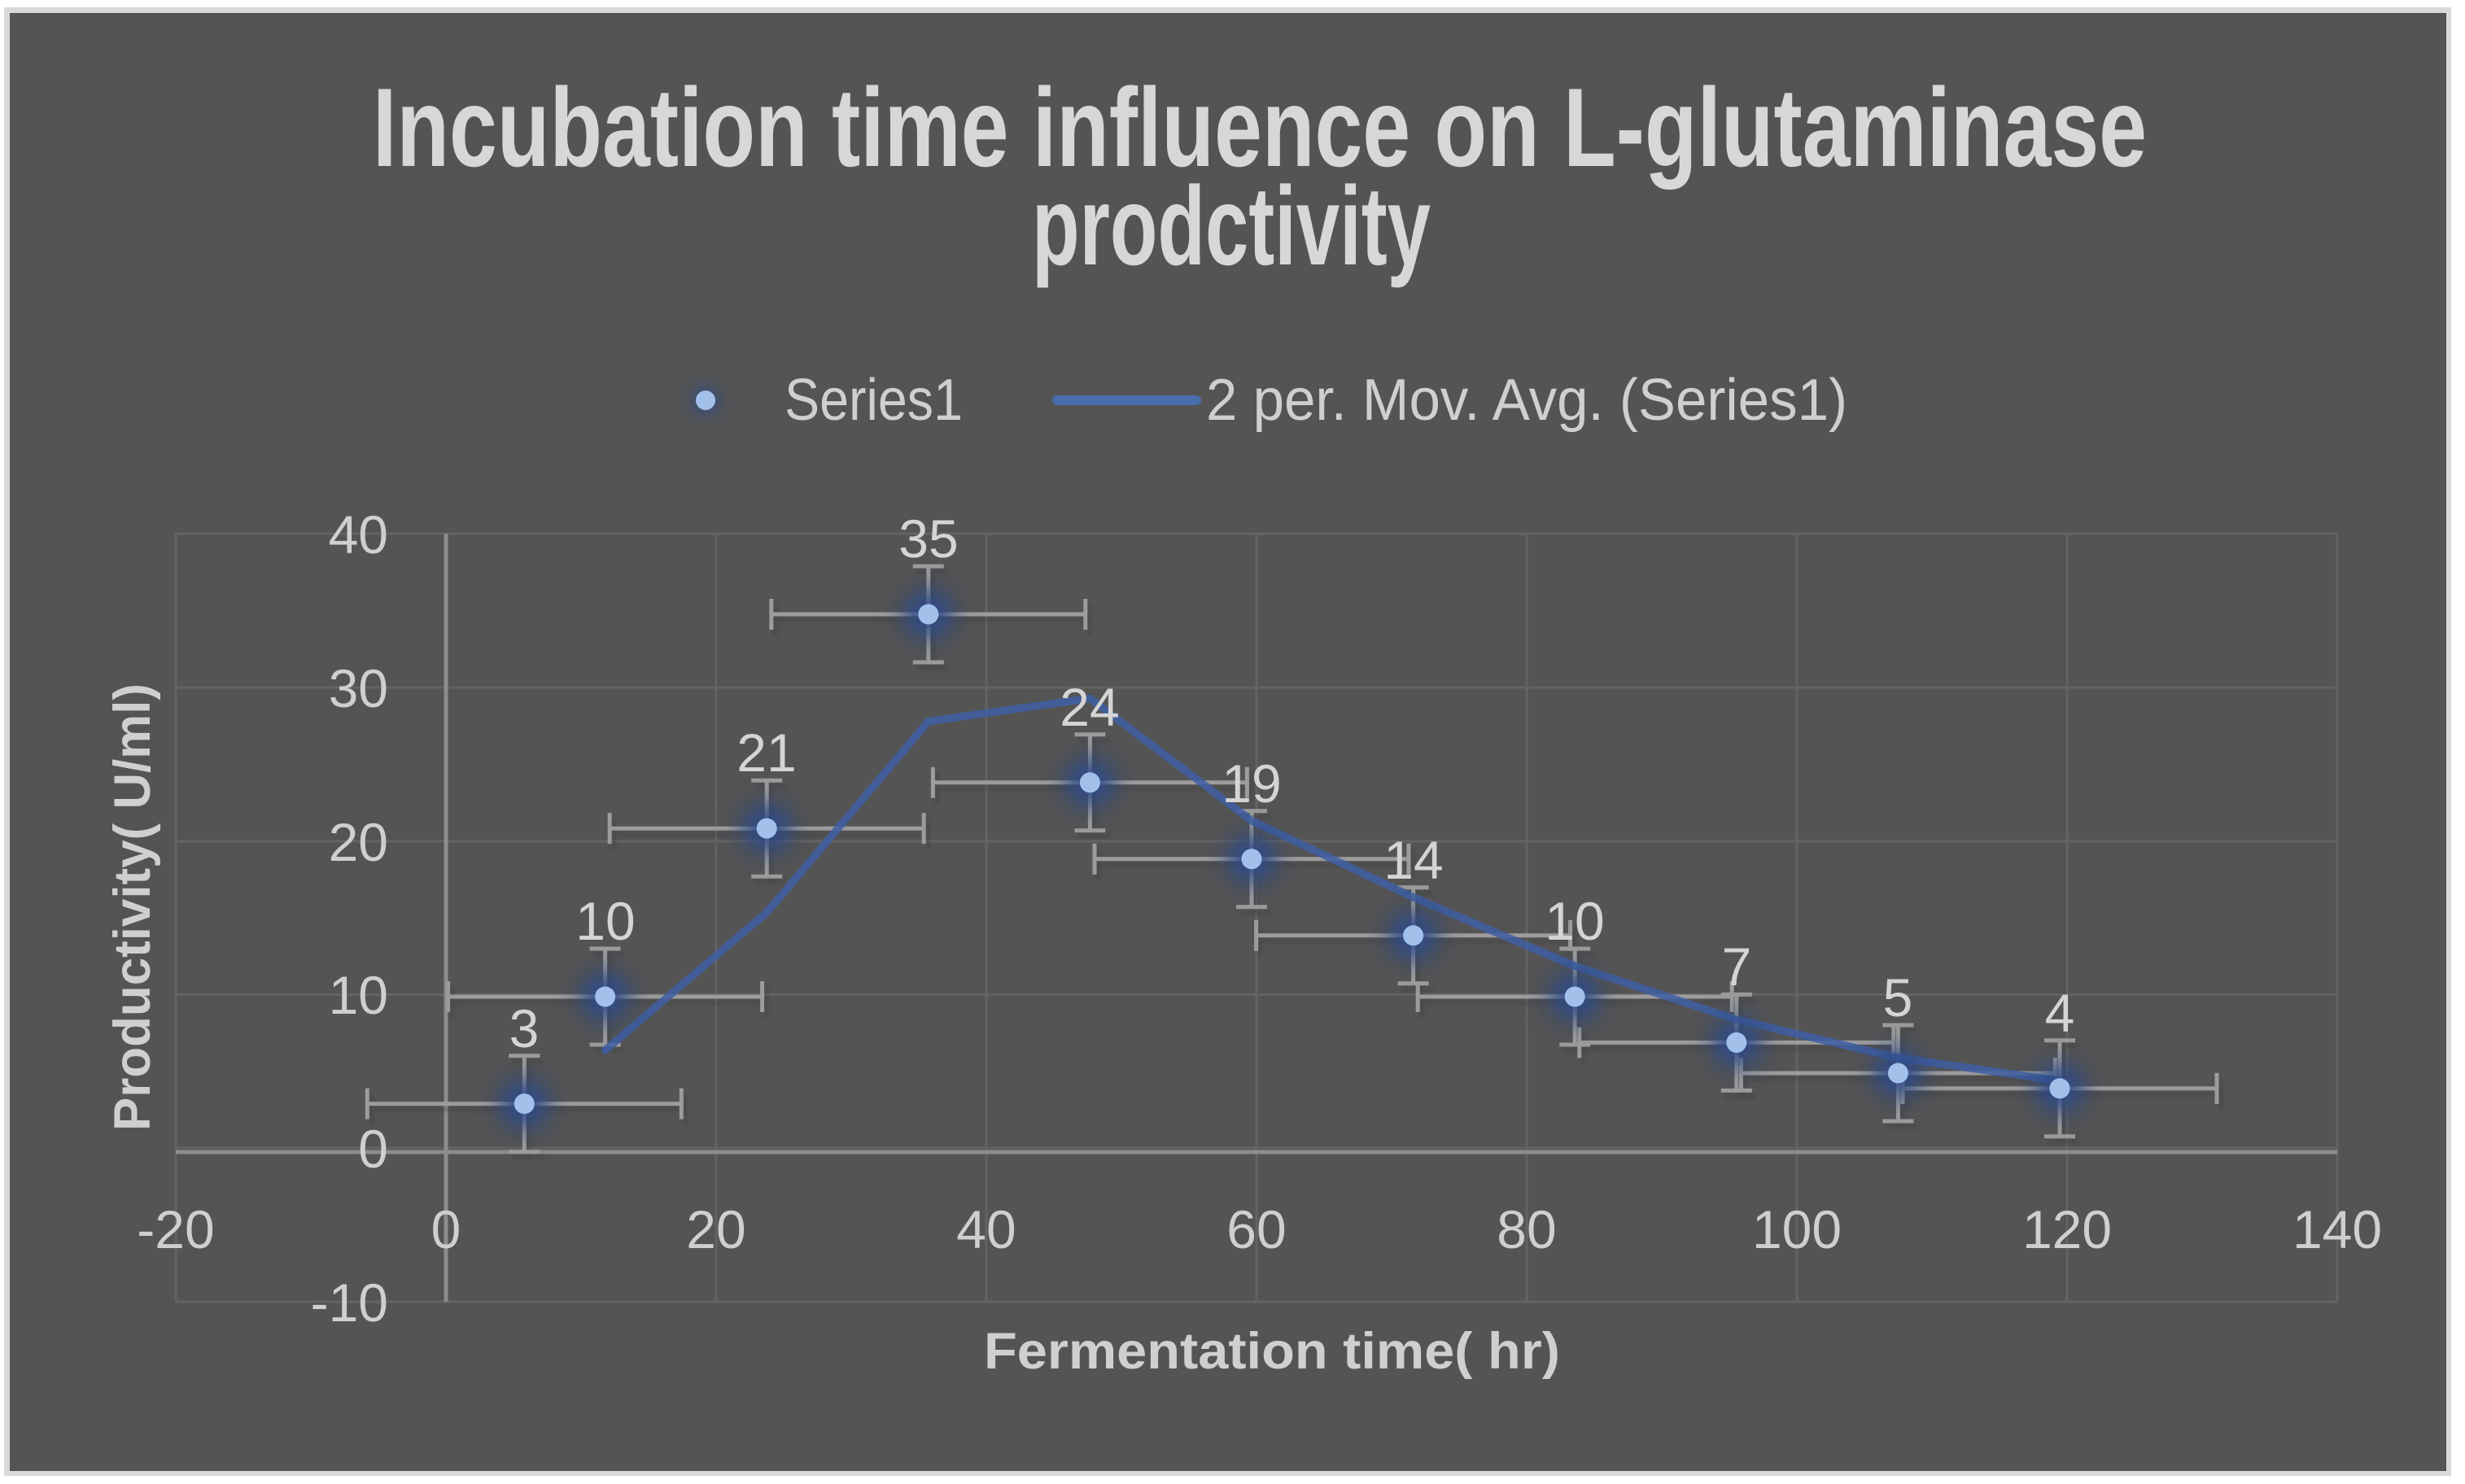 The height and width of the screenshot is (1484, 2465). I want to click on svg-text: Fermentation time( hr), so click(1272, 1352).